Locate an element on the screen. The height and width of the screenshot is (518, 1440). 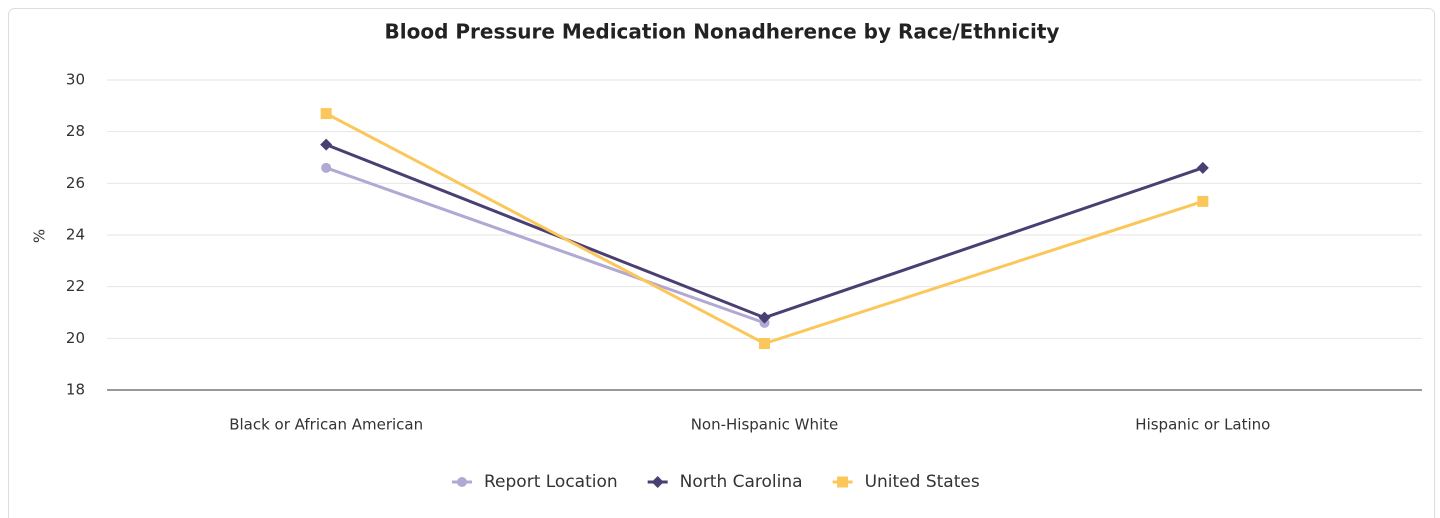
y-tick-label: 20 is located at coordinates (75, 338).